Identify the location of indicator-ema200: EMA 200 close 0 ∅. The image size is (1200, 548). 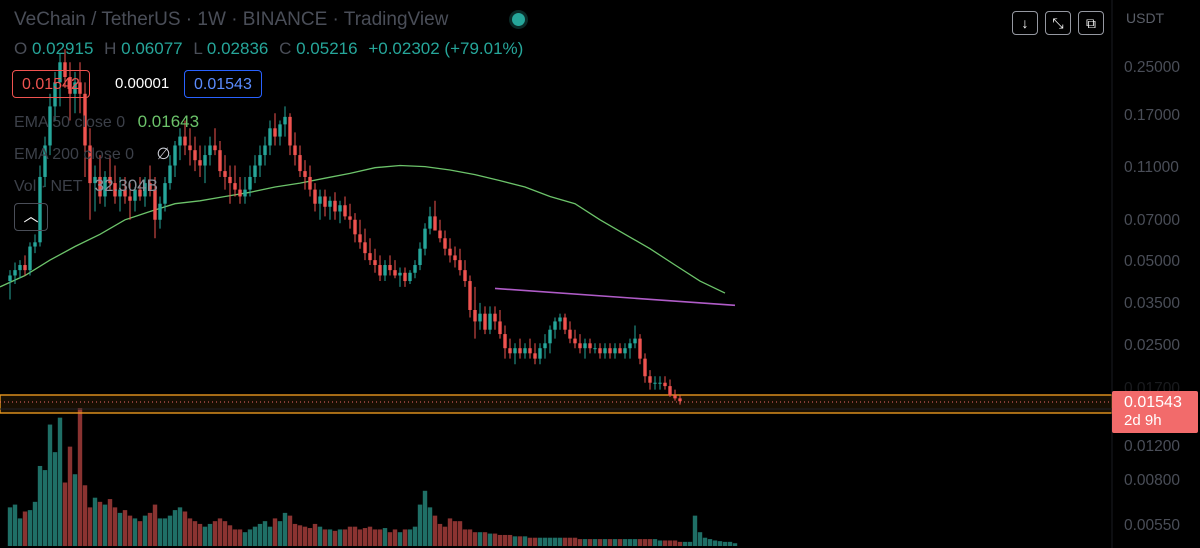
(92, 154).